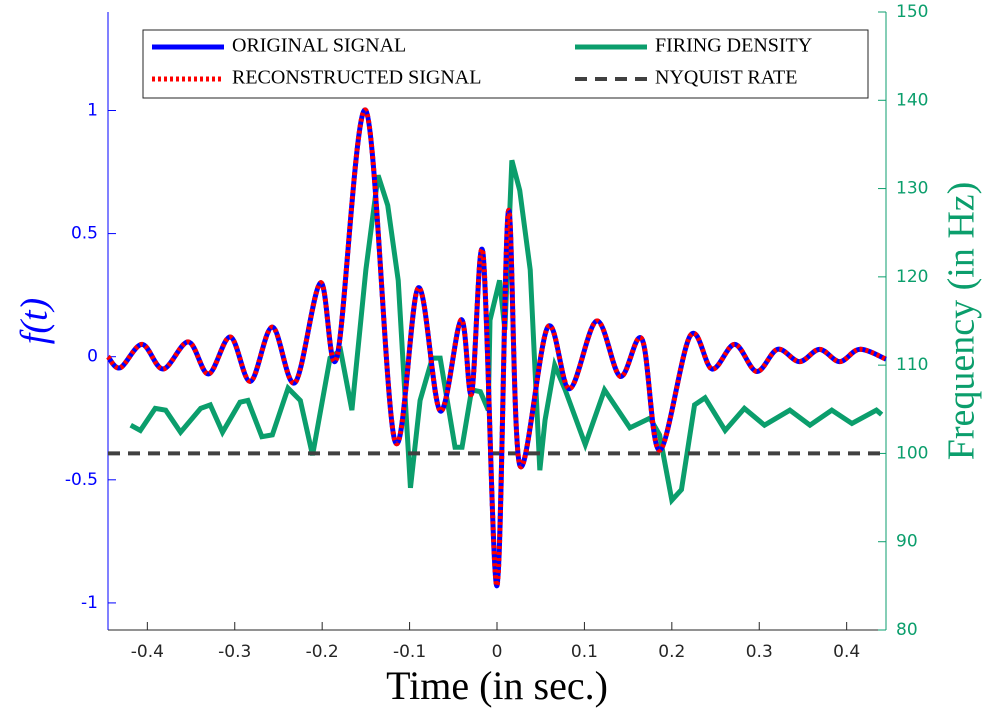  Describe the element at coordinates (319, 46) in the screenshot. I see `legend-label: ORIGINAL SIGNAL` at that location.